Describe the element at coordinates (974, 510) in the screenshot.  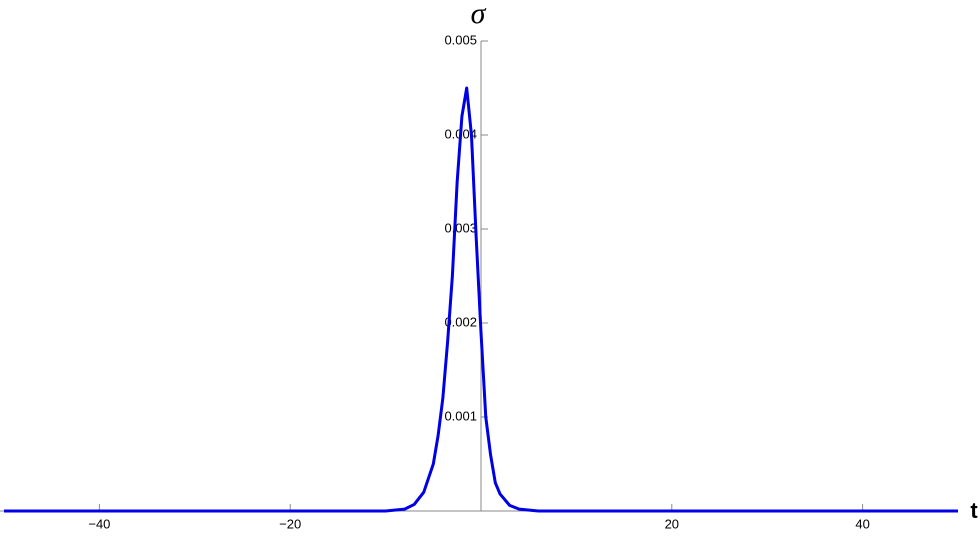
I see `x-axis-label: t` at that location.